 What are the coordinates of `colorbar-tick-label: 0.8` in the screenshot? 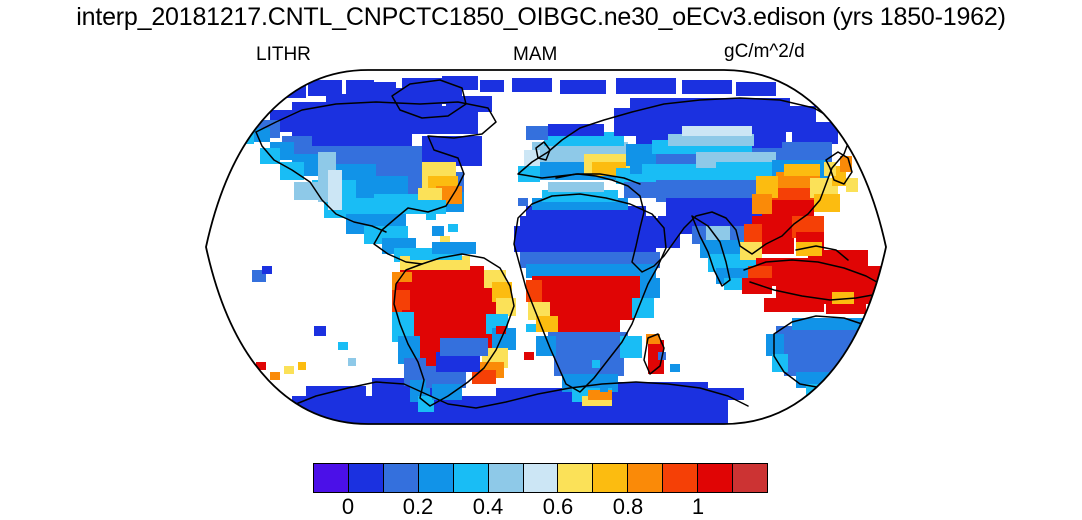 It's located at (628, 506).